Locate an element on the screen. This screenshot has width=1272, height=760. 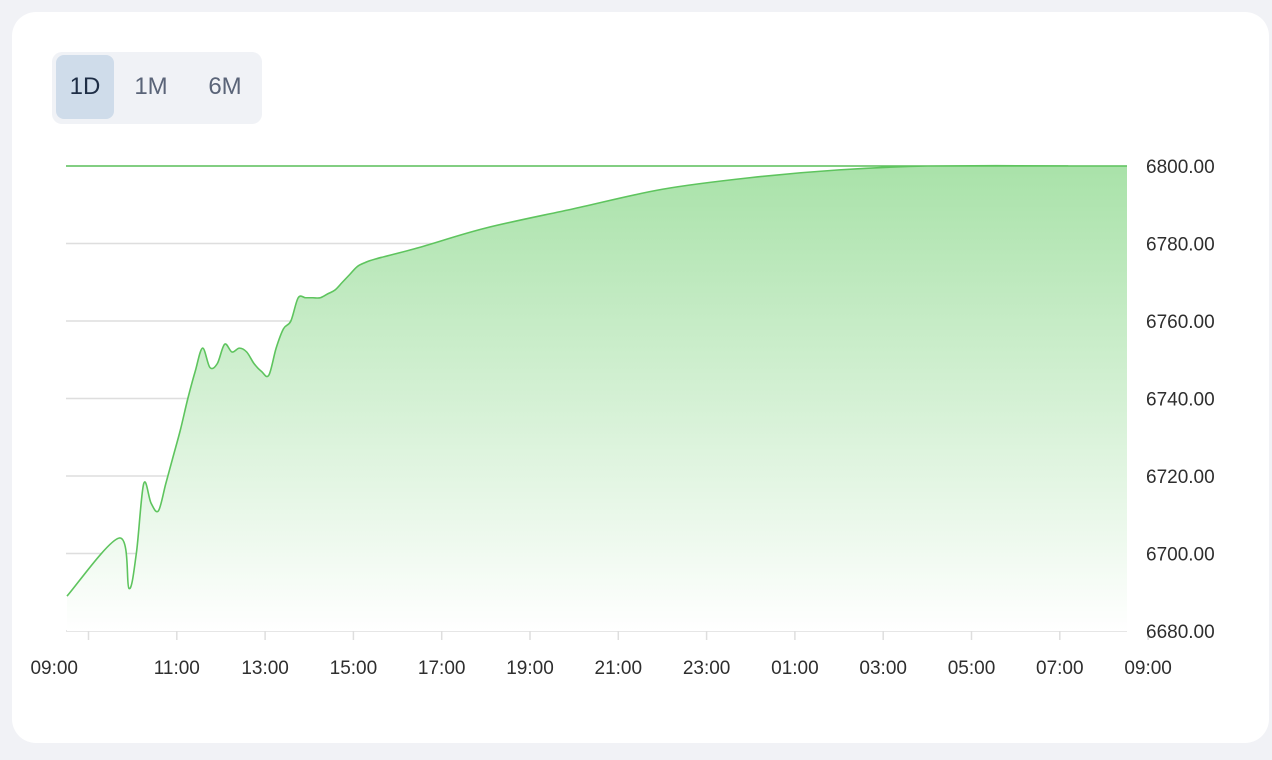
y-tick-label: 6760.00 is located at coordinates (1180, 322).